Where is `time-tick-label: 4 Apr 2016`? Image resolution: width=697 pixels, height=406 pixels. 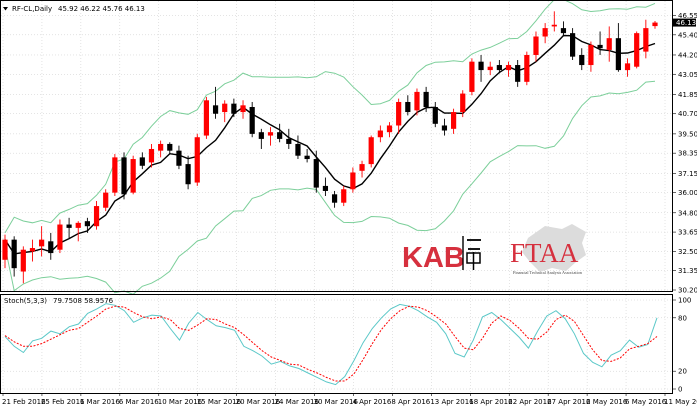 time-tick-label: 4 Apr 2016 is located at coordinates (371, 402).